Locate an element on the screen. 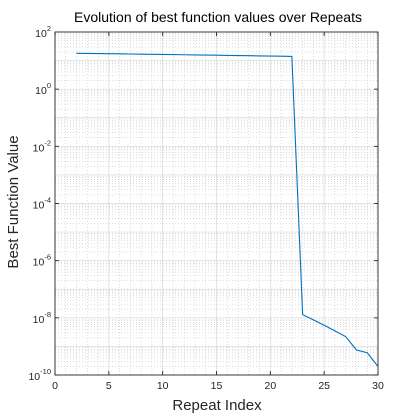 The image size is (420, 420). x-tick-label: 15 is located at coordinates (217, 386).